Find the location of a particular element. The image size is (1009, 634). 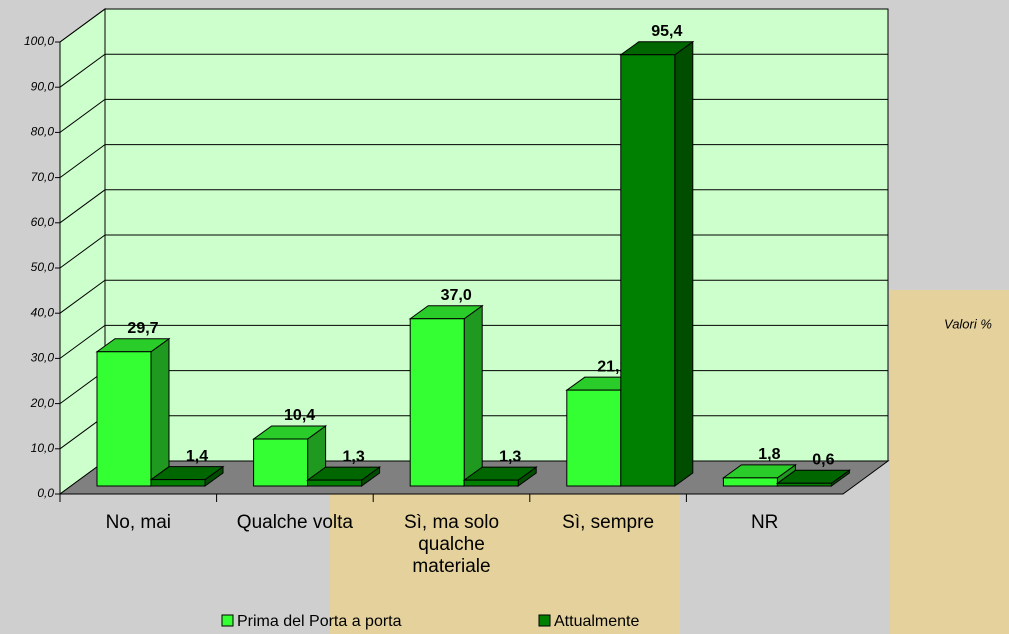

x-tick-label: No, mai is located at coordinates (138, 522).